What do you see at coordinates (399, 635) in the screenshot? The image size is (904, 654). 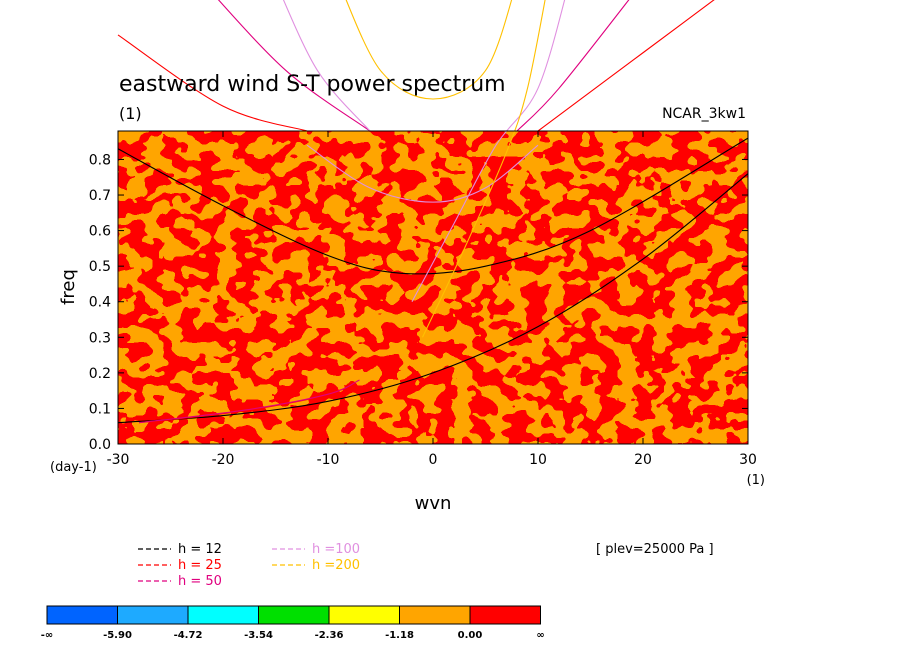 I see `colorbar-label: -1.18` at bounding box center [399, 635].